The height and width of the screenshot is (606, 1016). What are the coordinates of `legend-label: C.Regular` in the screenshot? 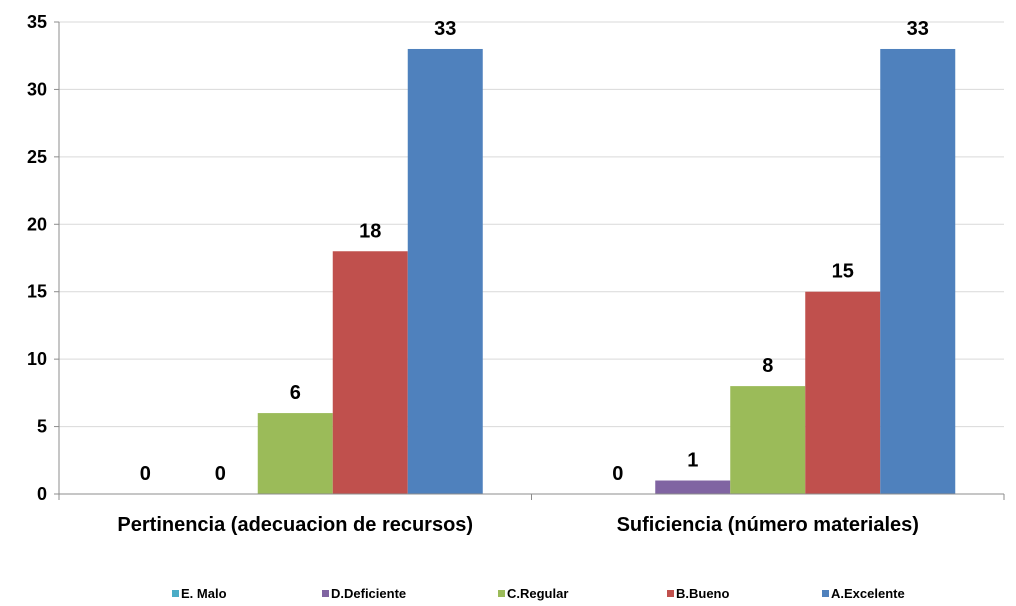 It's located at (537, 593).